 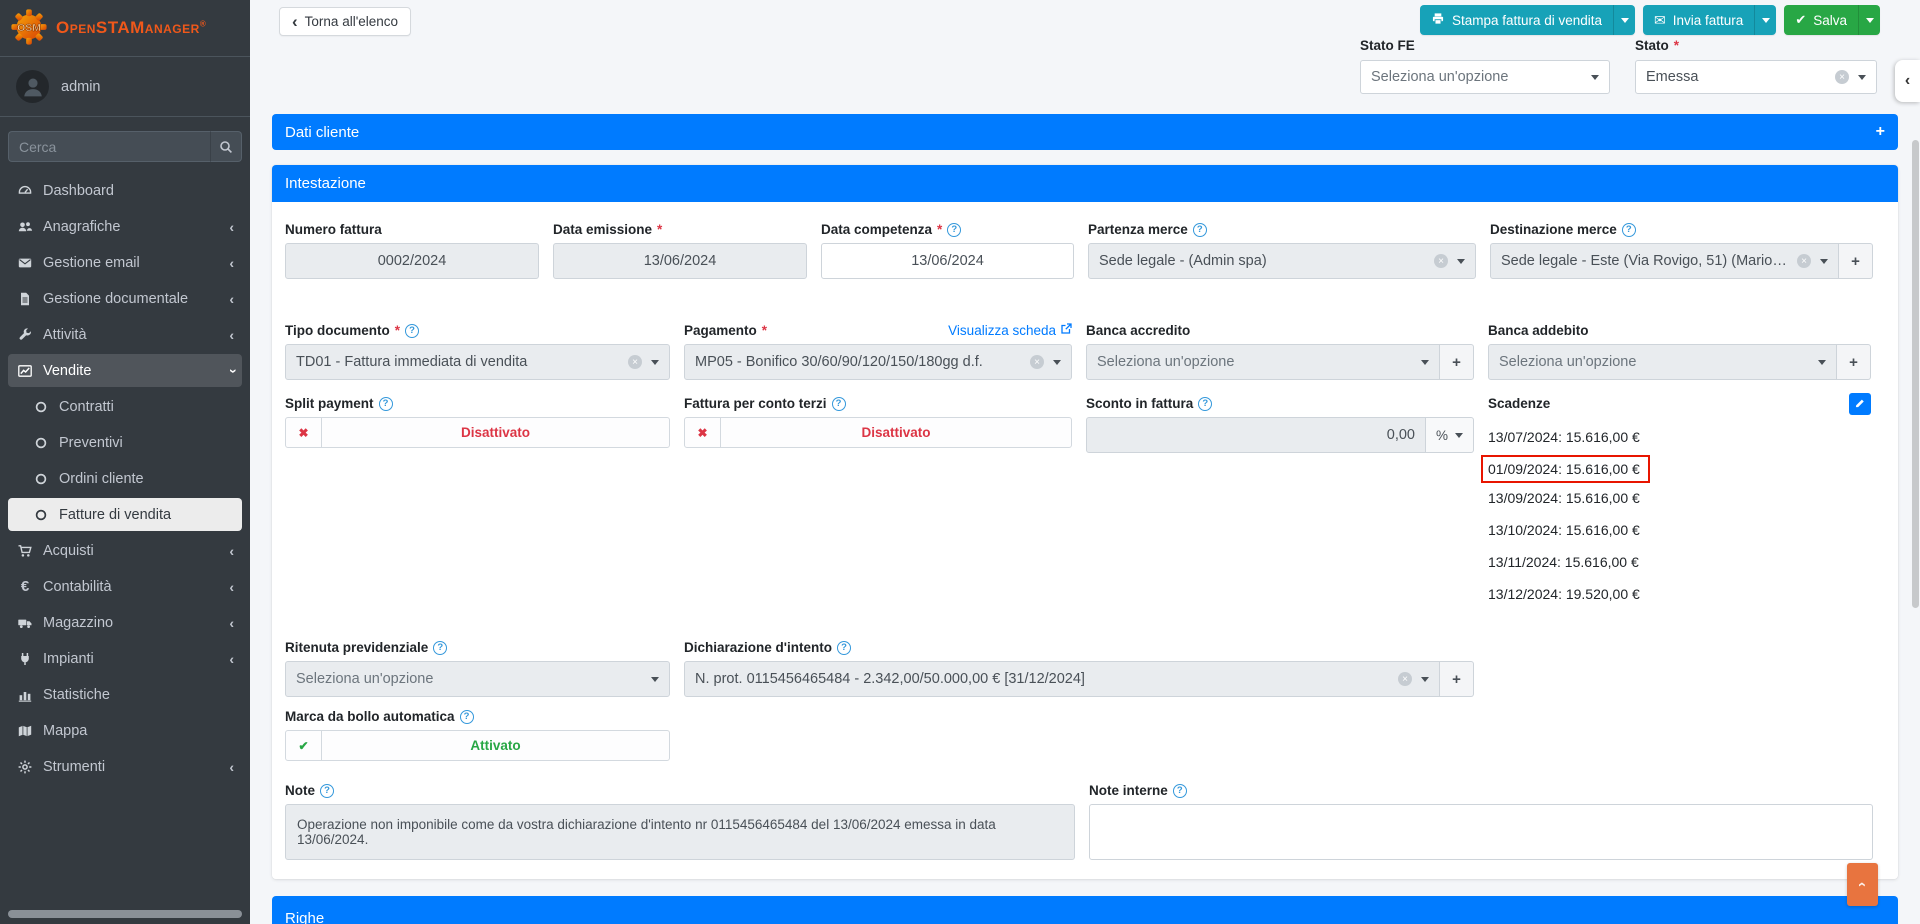 I want to click on add-banca-accredito-button, so click(x=1457, y=362).